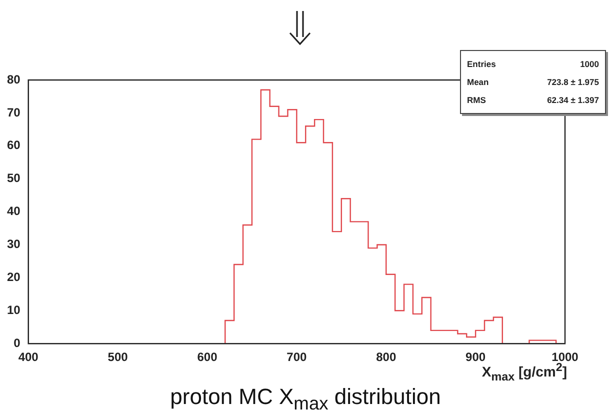 The image size is (611, 419). Describe the element at coordinates (13, 309) in the screenshot. I see `y-tick-label: 10` at that location.